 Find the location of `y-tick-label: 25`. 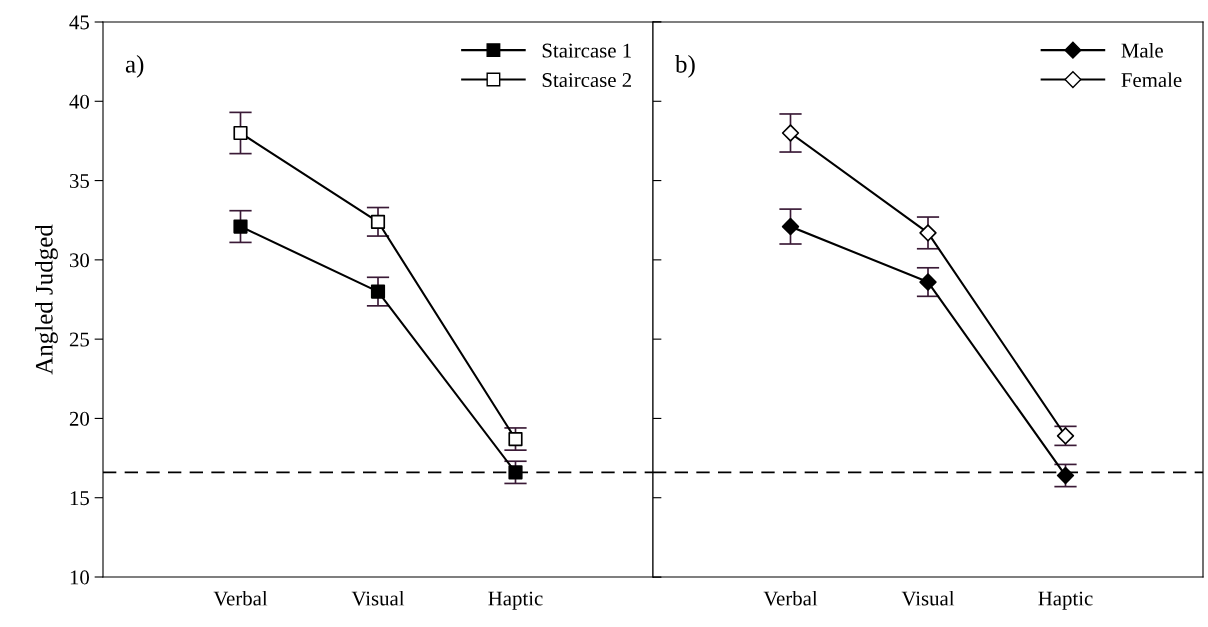

y-tick-label: 25 is located at coordinates (79, 339).